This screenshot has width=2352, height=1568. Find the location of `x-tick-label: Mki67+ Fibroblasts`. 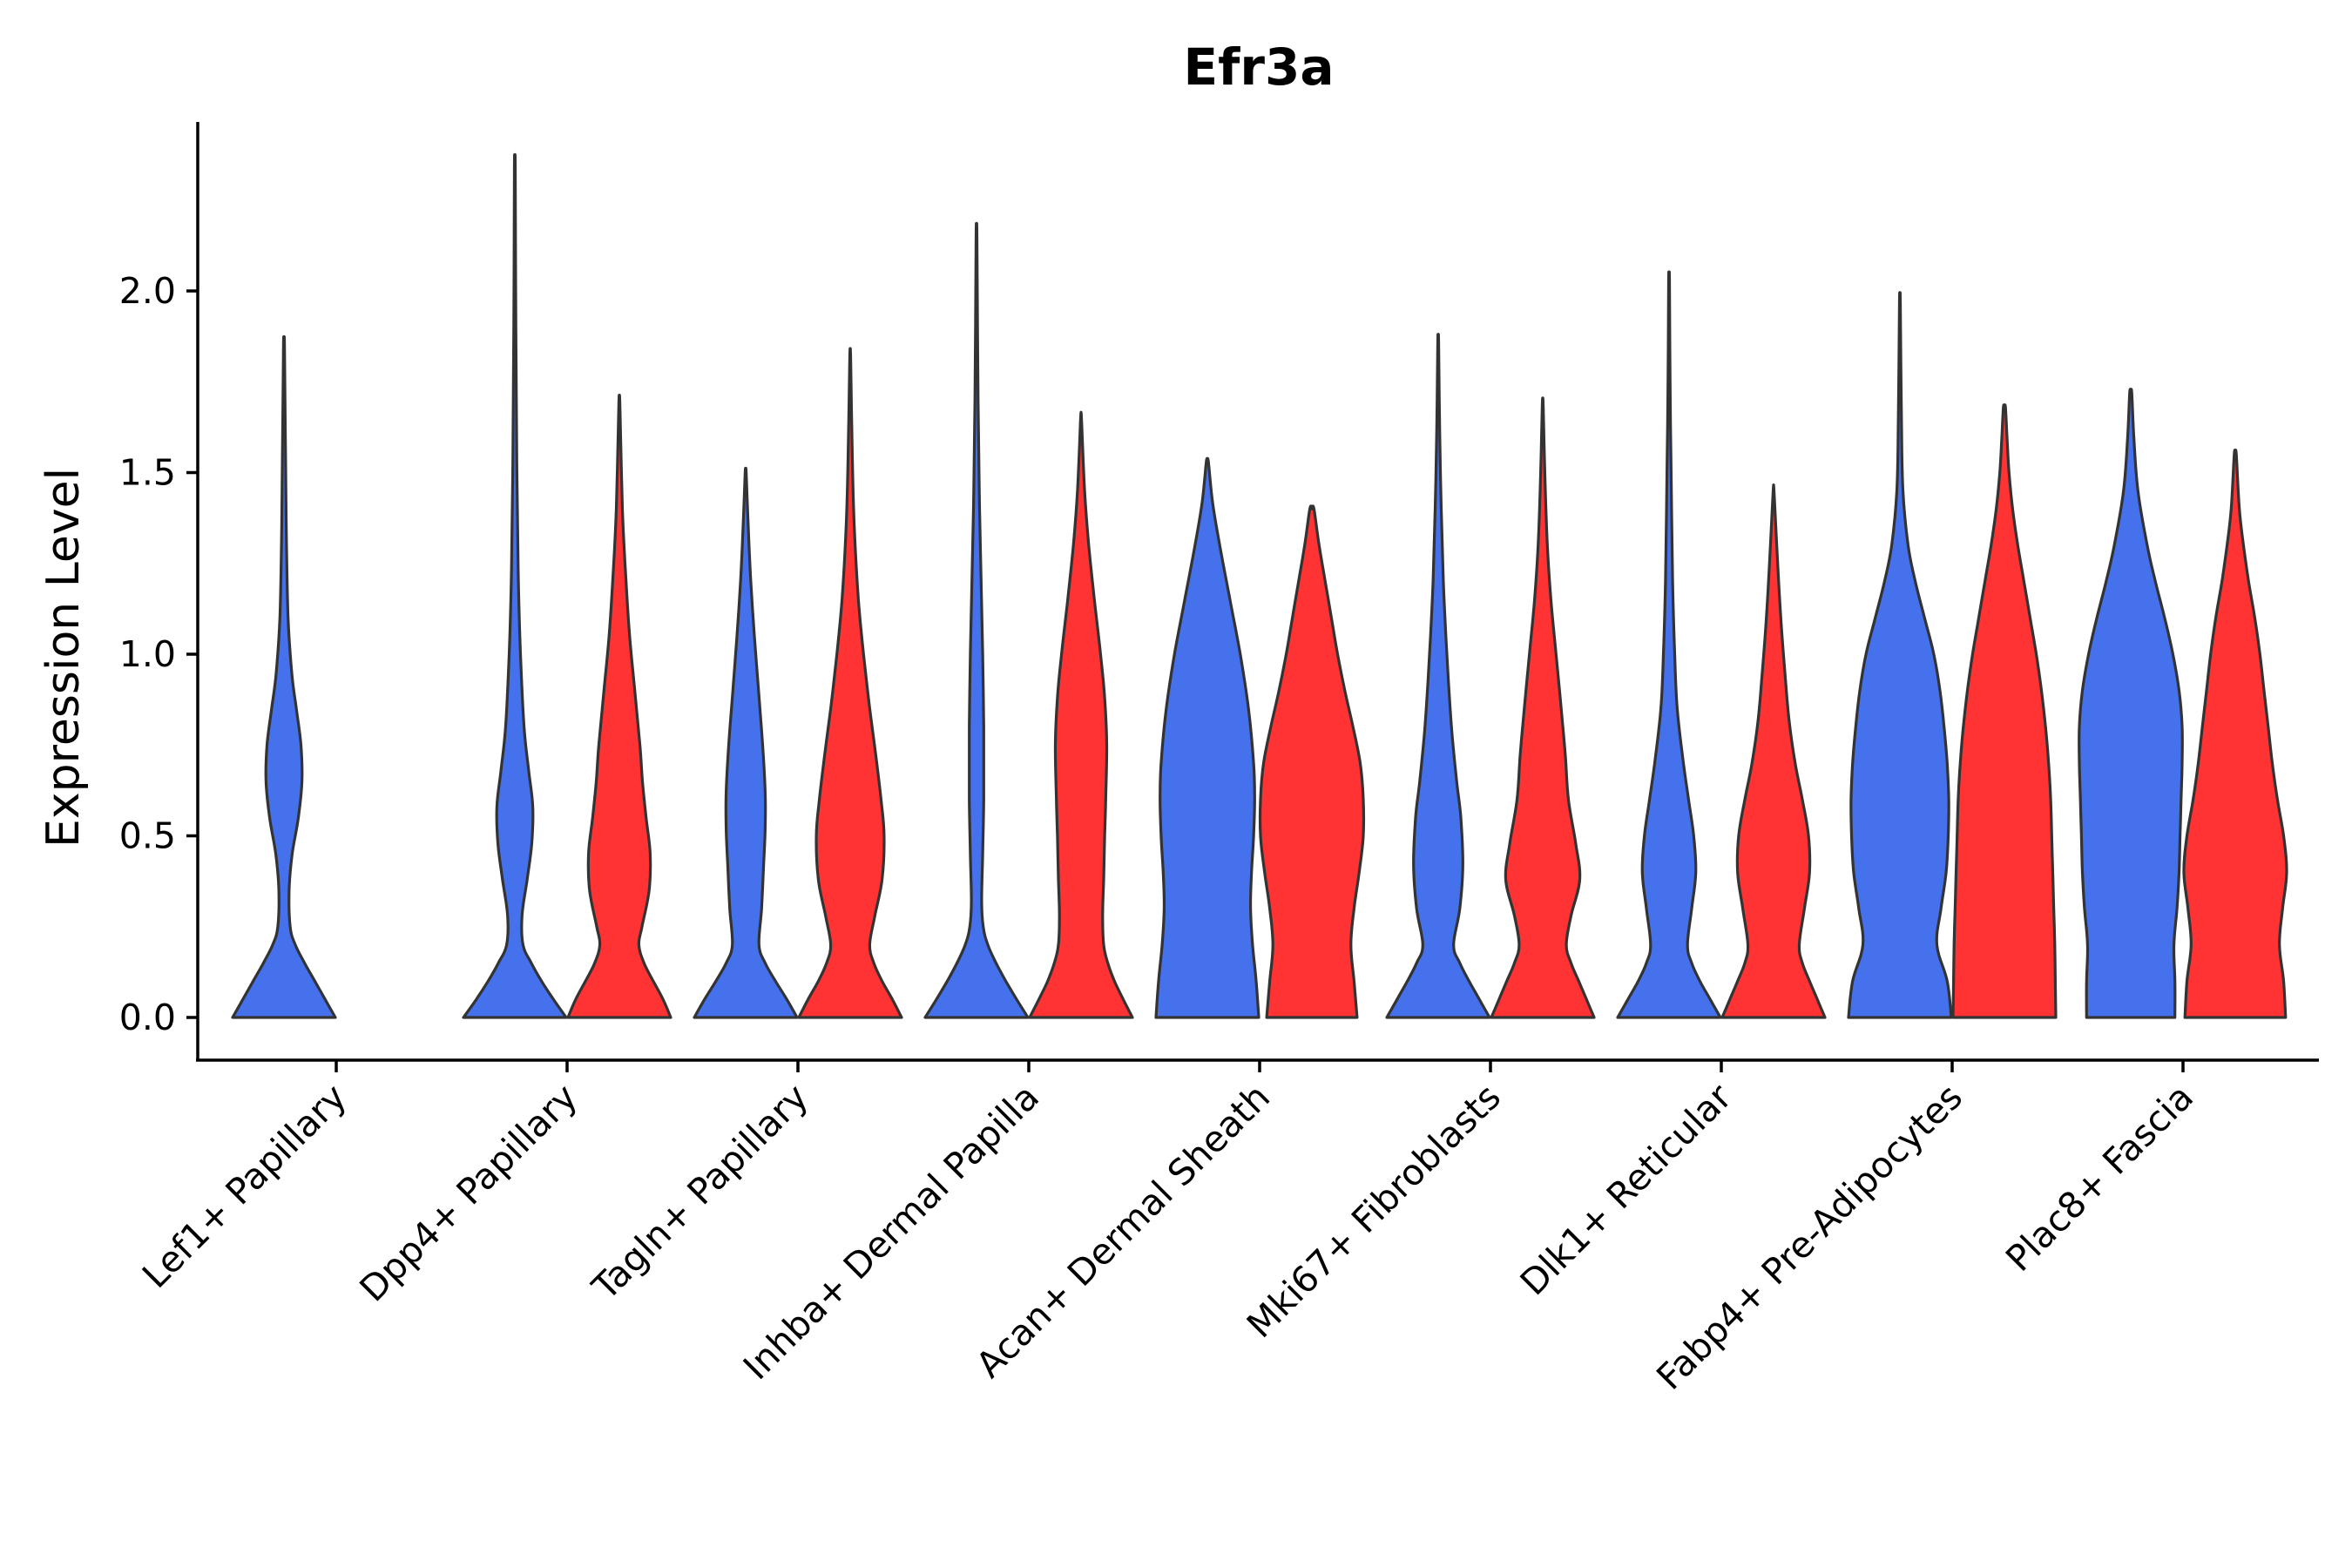

x-tick-label: Mki67+ Fibroblasts is located at coordinates (1374, 1211).